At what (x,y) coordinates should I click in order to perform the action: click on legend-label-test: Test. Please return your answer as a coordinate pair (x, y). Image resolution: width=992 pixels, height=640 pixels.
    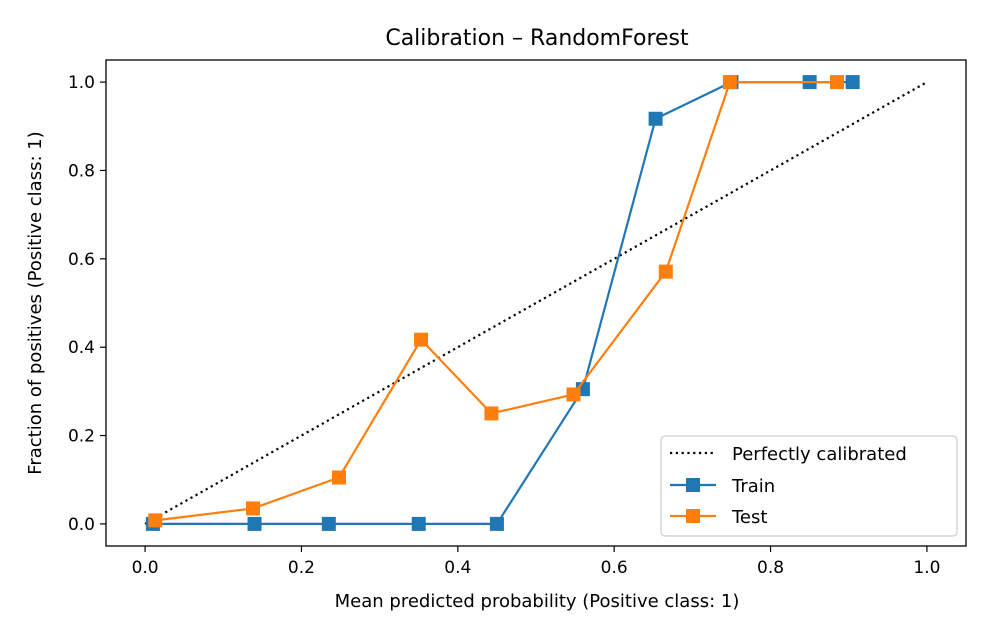
    Looking at the image, I should click on (749, 517).